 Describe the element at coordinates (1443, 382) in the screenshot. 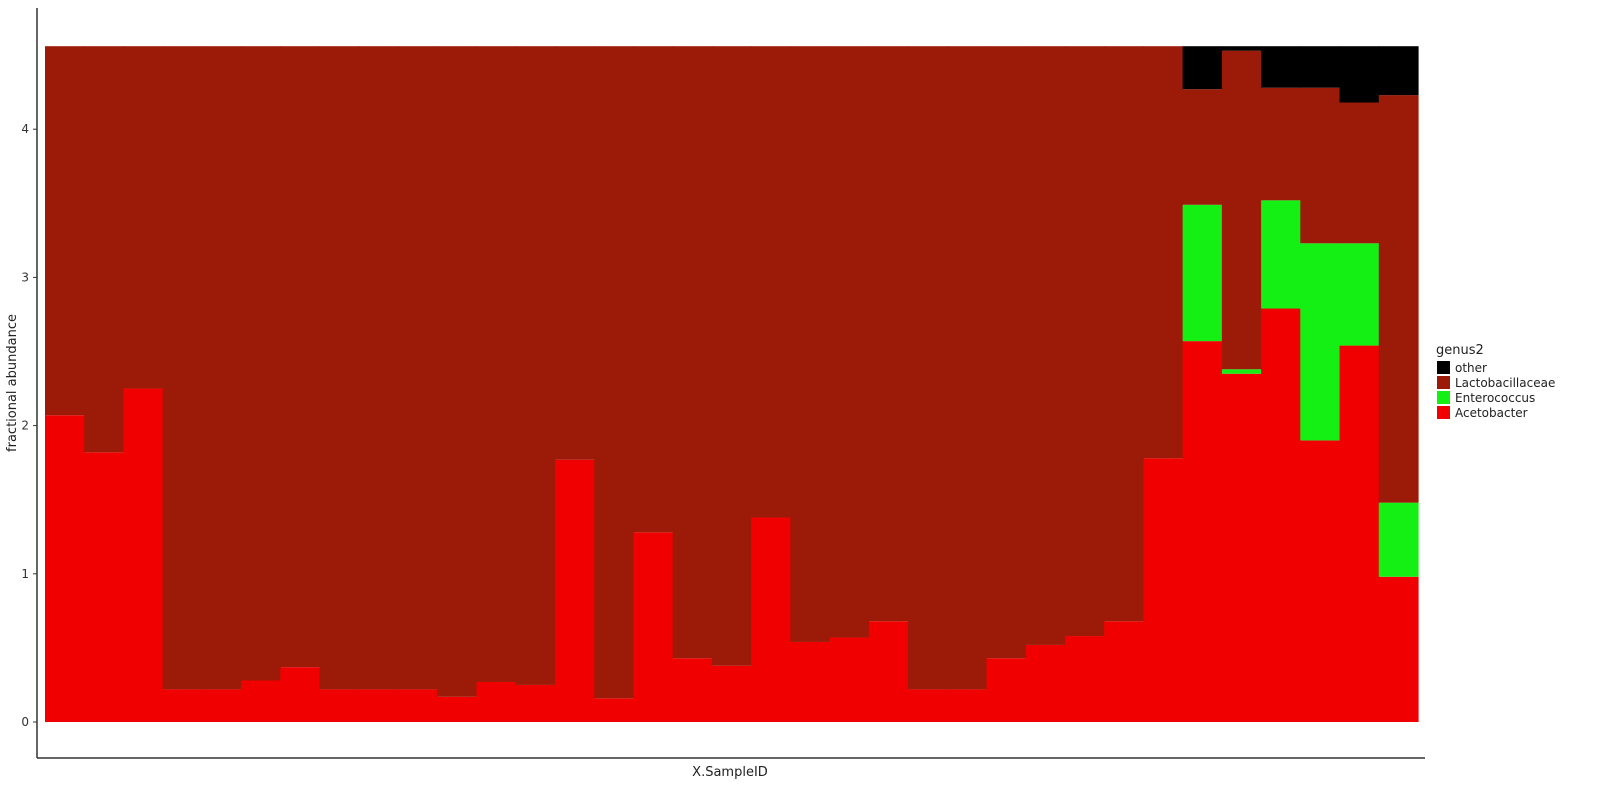

I see `legend-swatch-lactobacillaceae` at that location.